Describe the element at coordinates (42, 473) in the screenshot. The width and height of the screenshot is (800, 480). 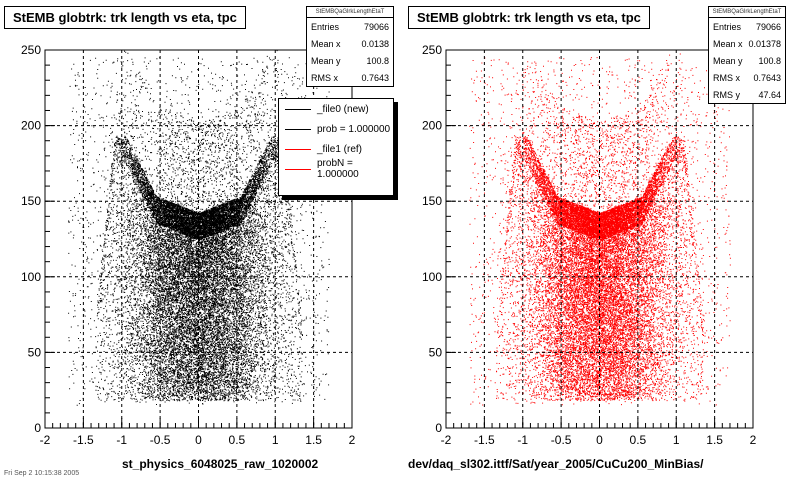
I see `footer-timestamp: Fri Sep 2 10:15:38 2005` at that location.